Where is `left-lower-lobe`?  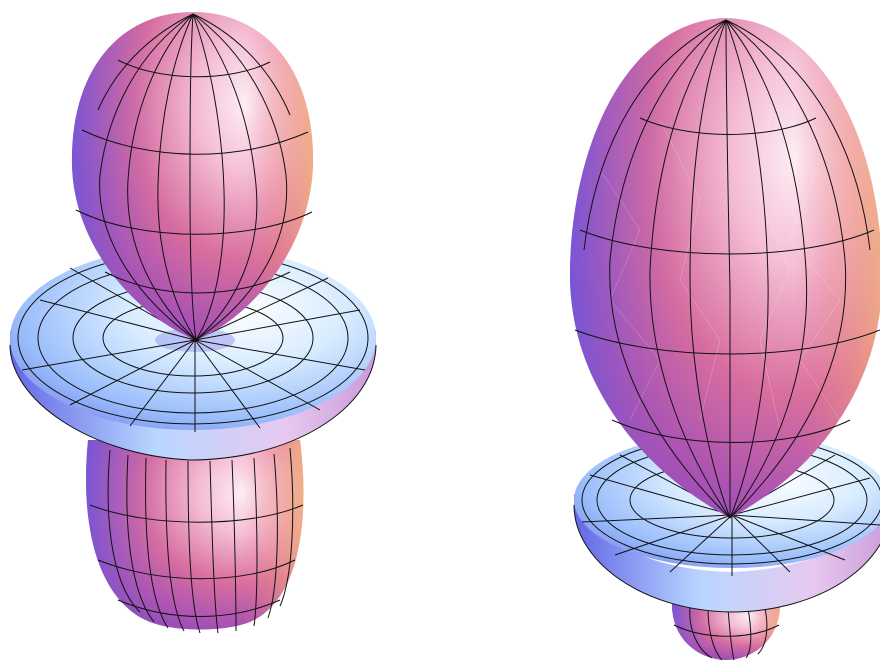
left-lower-lobe is located at coordinates (194, 537).